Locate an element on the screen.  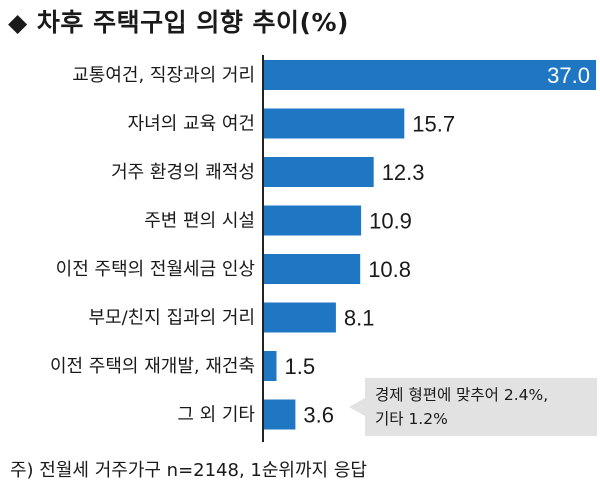
category-label: 이전 주택의 재개발, 재건축 is located at coordinates (152, 366).